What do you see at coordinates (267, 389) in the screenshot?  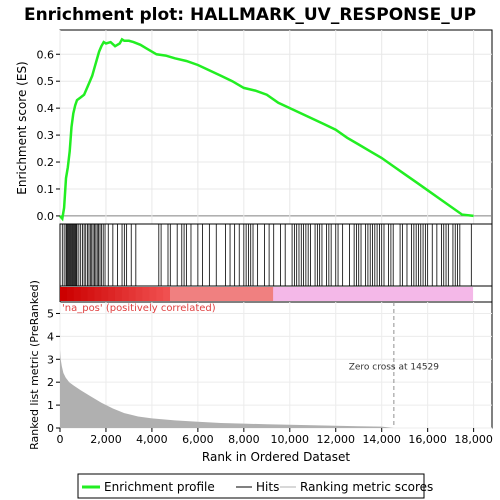 I see `ranking-metric-area` at bounding box center [267, 389].